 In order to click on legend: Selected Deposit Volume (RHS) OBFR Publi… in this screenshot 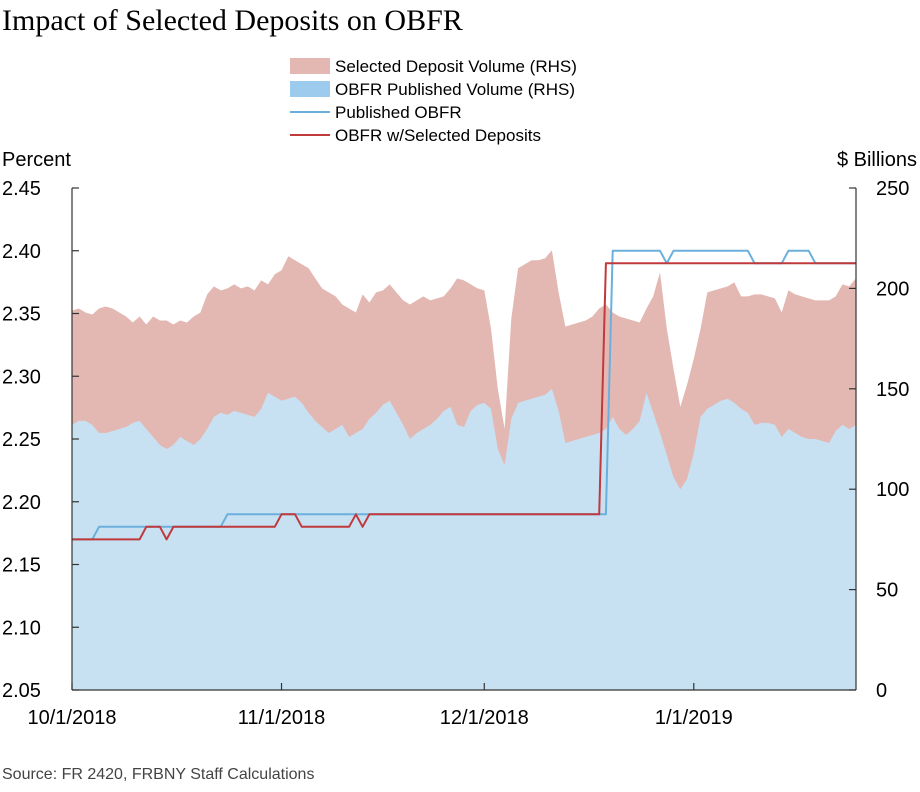, I will do `click(433, 101)`.